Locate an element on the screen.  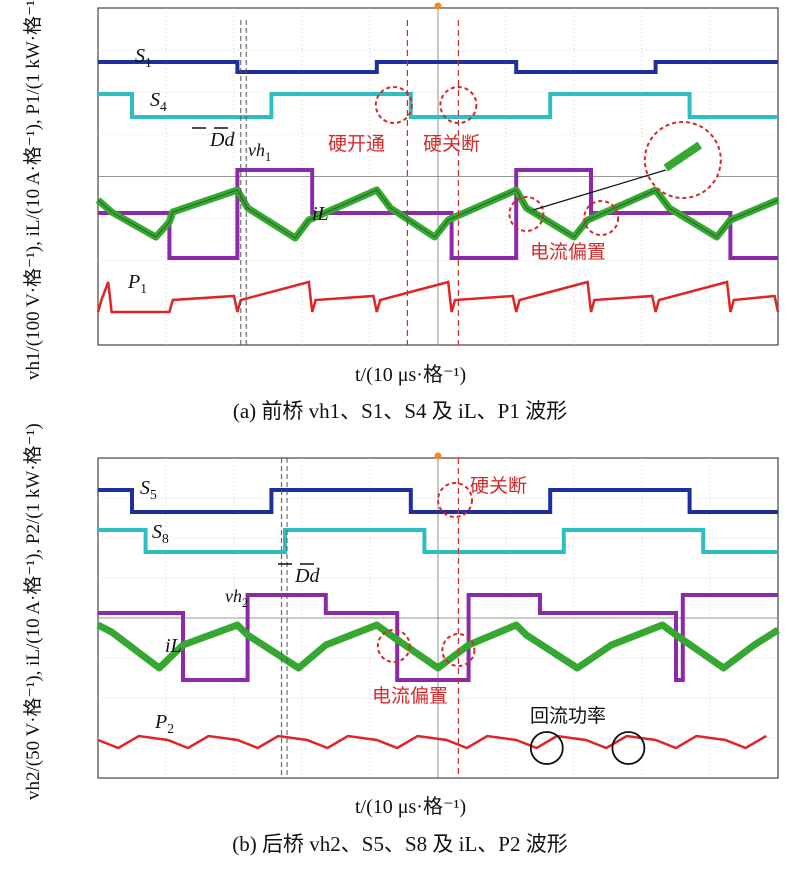
trace-vh2 is located at coordinates (438, 637).